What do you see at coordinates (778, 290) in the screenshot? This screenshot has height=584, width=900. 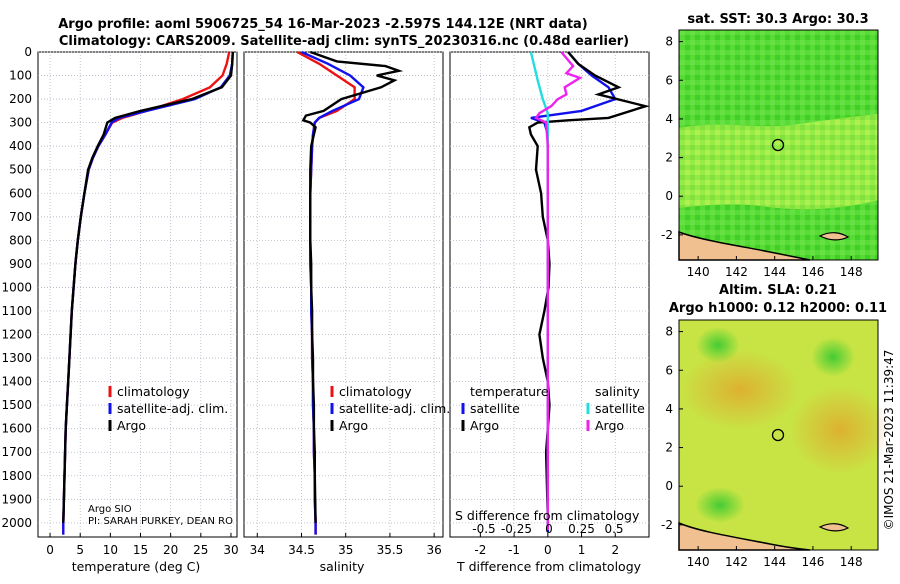 I see `map-sla-title-1: Altim. SLA: 0.21` at bounding box center [778, 290].